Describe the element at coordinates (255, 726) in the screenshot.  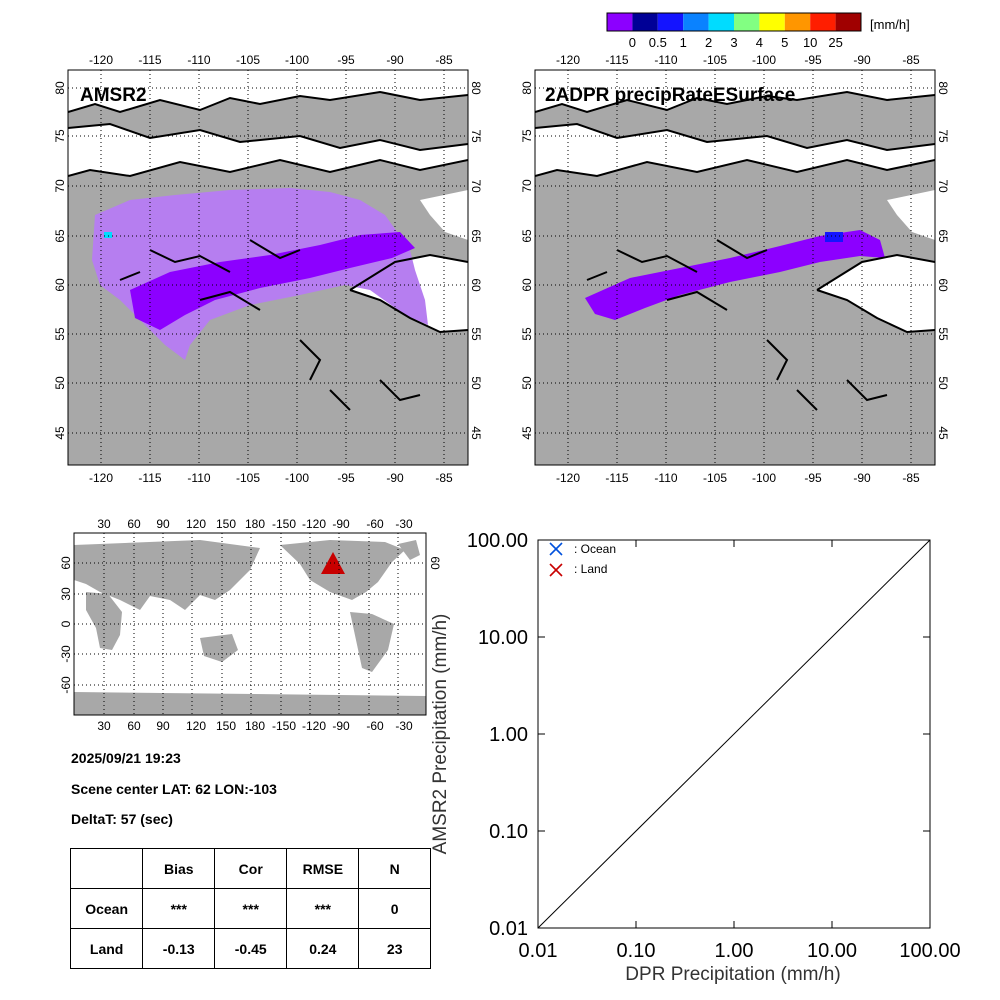
I see `globe-bottom-ticks: 30 60 90 120 150 180 -150 -120 -90 -60 -30` at that location.